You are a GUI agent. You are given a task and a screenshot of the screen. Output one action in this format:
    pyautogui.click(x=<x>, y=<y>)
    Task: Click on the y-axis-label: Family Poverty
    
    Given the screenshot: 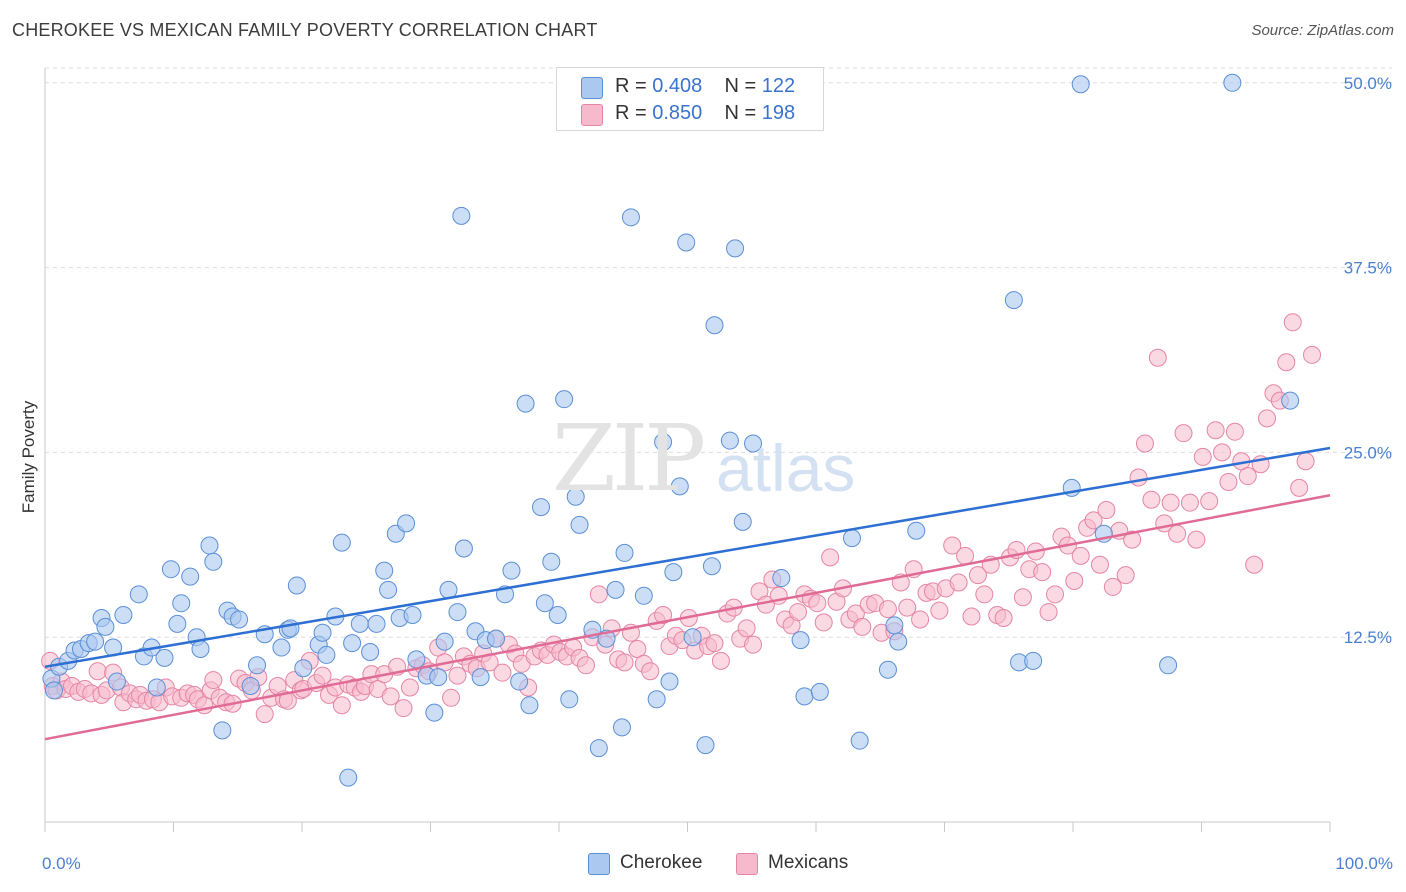 What is the action you would take?
    pyautogui.click(x=28, y=456)
    